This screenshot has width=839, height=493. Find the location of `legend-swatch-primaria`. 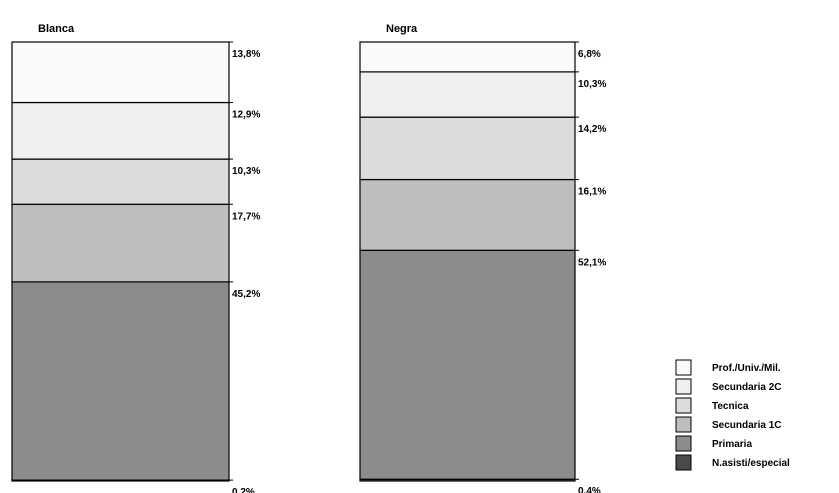

legend-swatch-primaria is located at coordinates (683, 443).